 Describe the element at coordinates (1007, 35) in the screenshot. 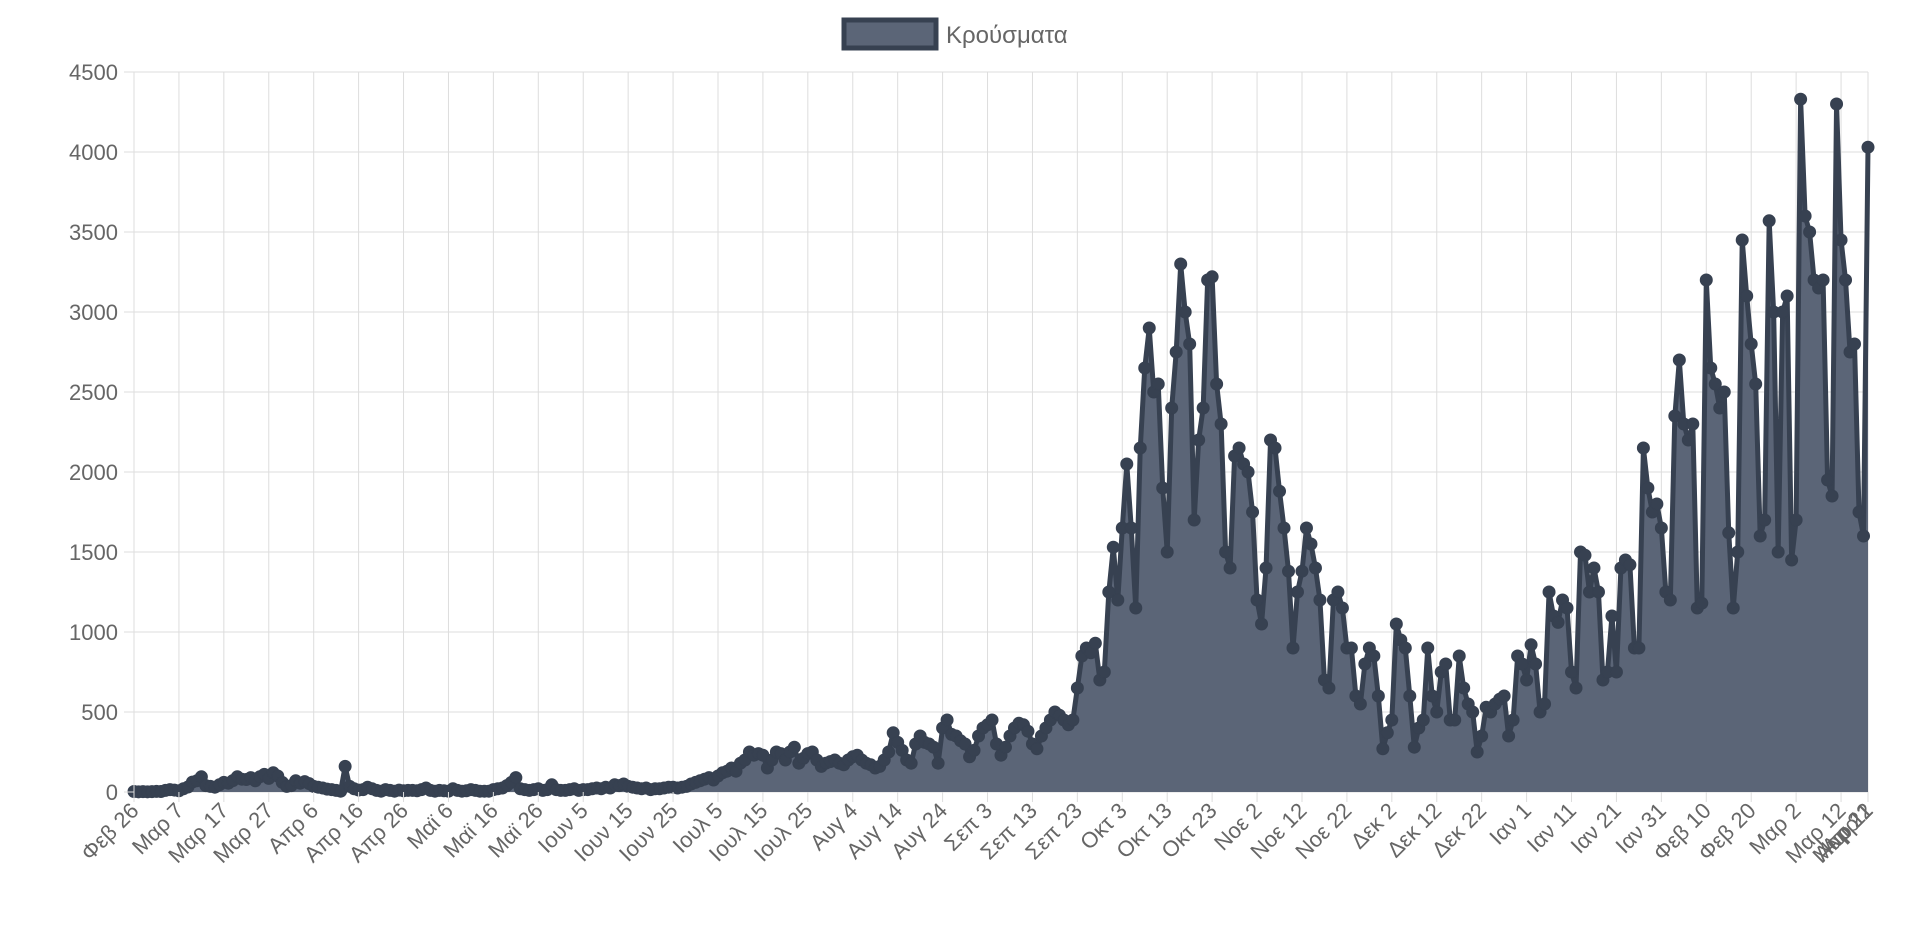

I see `legend-label: Κρούσματα` at that location.